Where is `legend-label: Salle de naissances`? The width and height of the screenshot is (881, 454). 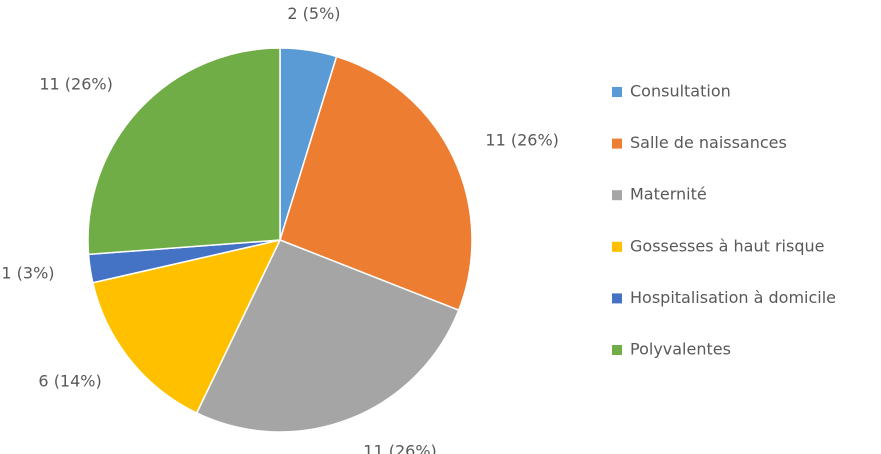 legend-label: Salle de naissances is located at coordinates (708, 142).